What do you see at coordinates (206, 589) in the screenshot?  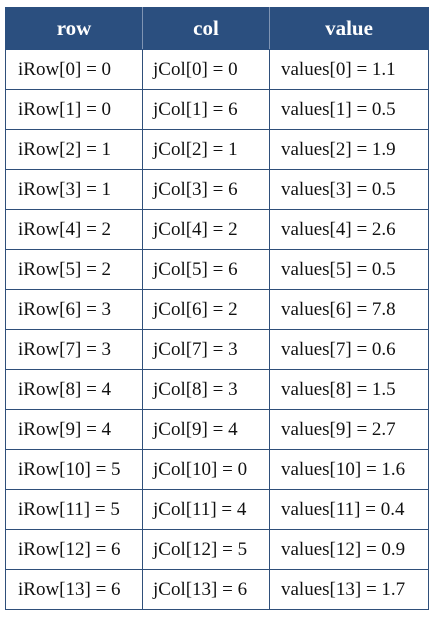 I see `col-index-cell: jCol[13] = 6` at bounding box center [206, 589].